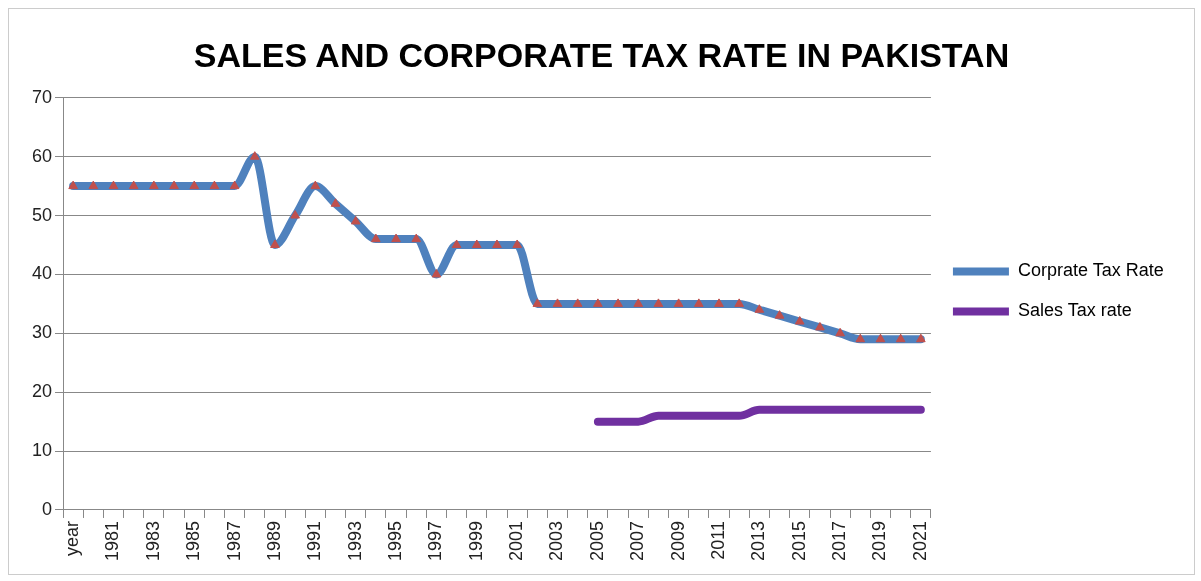  I want to click on y-tick-label: 60, so click(42, 155).